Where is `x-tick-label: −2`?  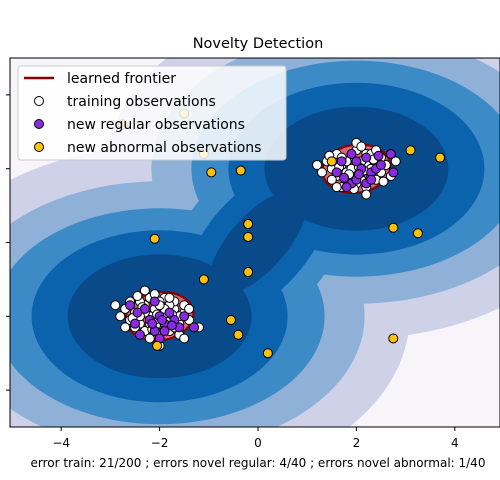 x-tick-label: −2 is located at coordinates (160, 443).